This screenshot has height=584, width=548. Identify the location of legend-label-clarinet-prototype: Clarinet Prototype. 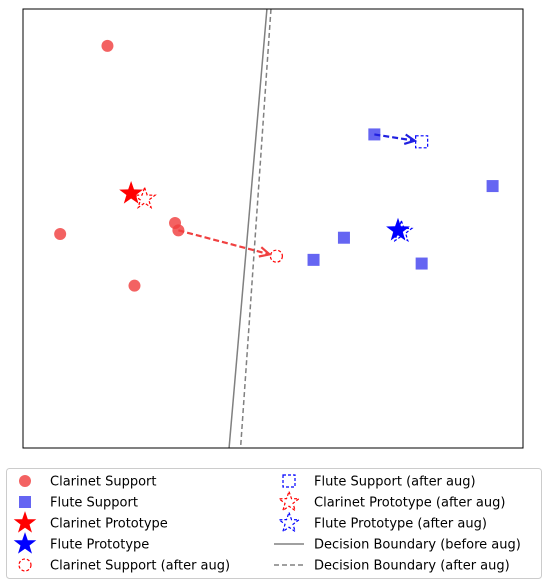
(109, 524).